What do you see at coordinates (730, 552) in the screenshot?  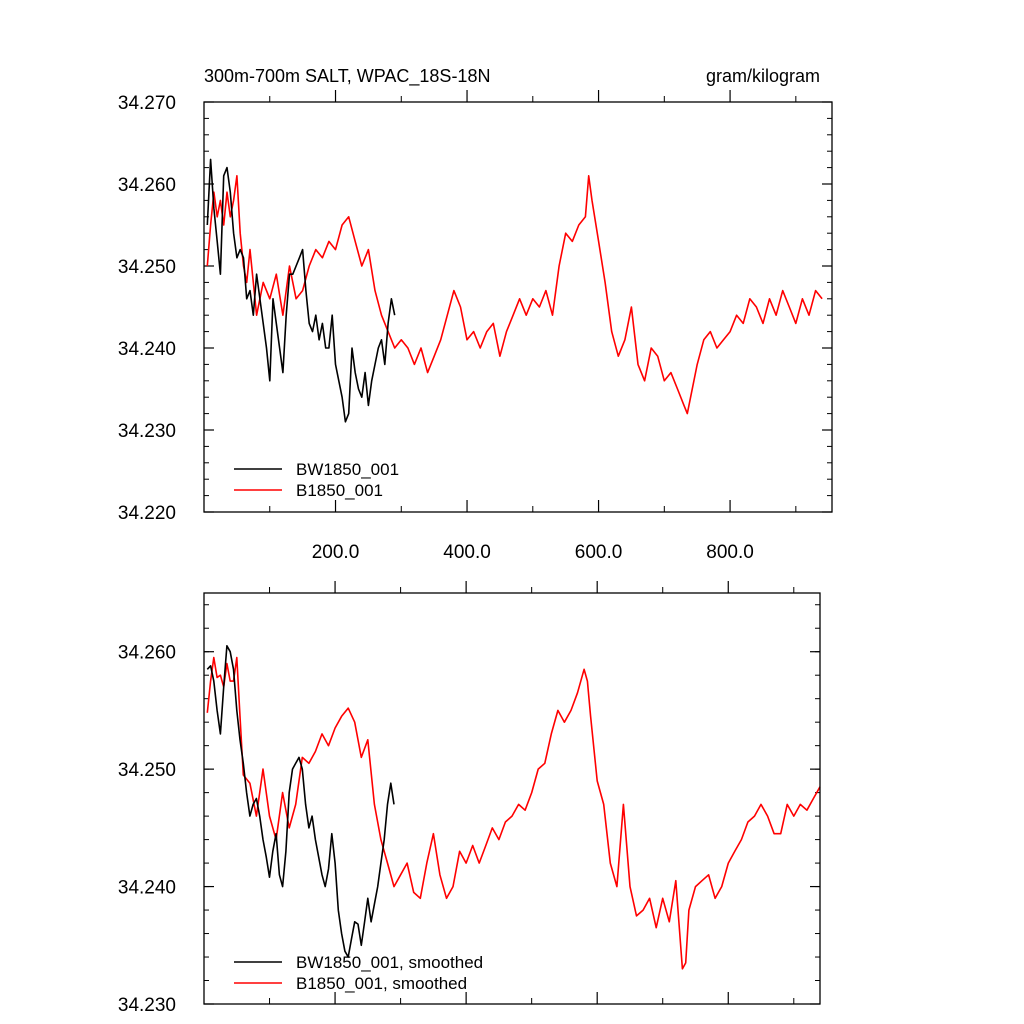 I see `x-tick-label: 800.0` at bounding box center [730, 552].